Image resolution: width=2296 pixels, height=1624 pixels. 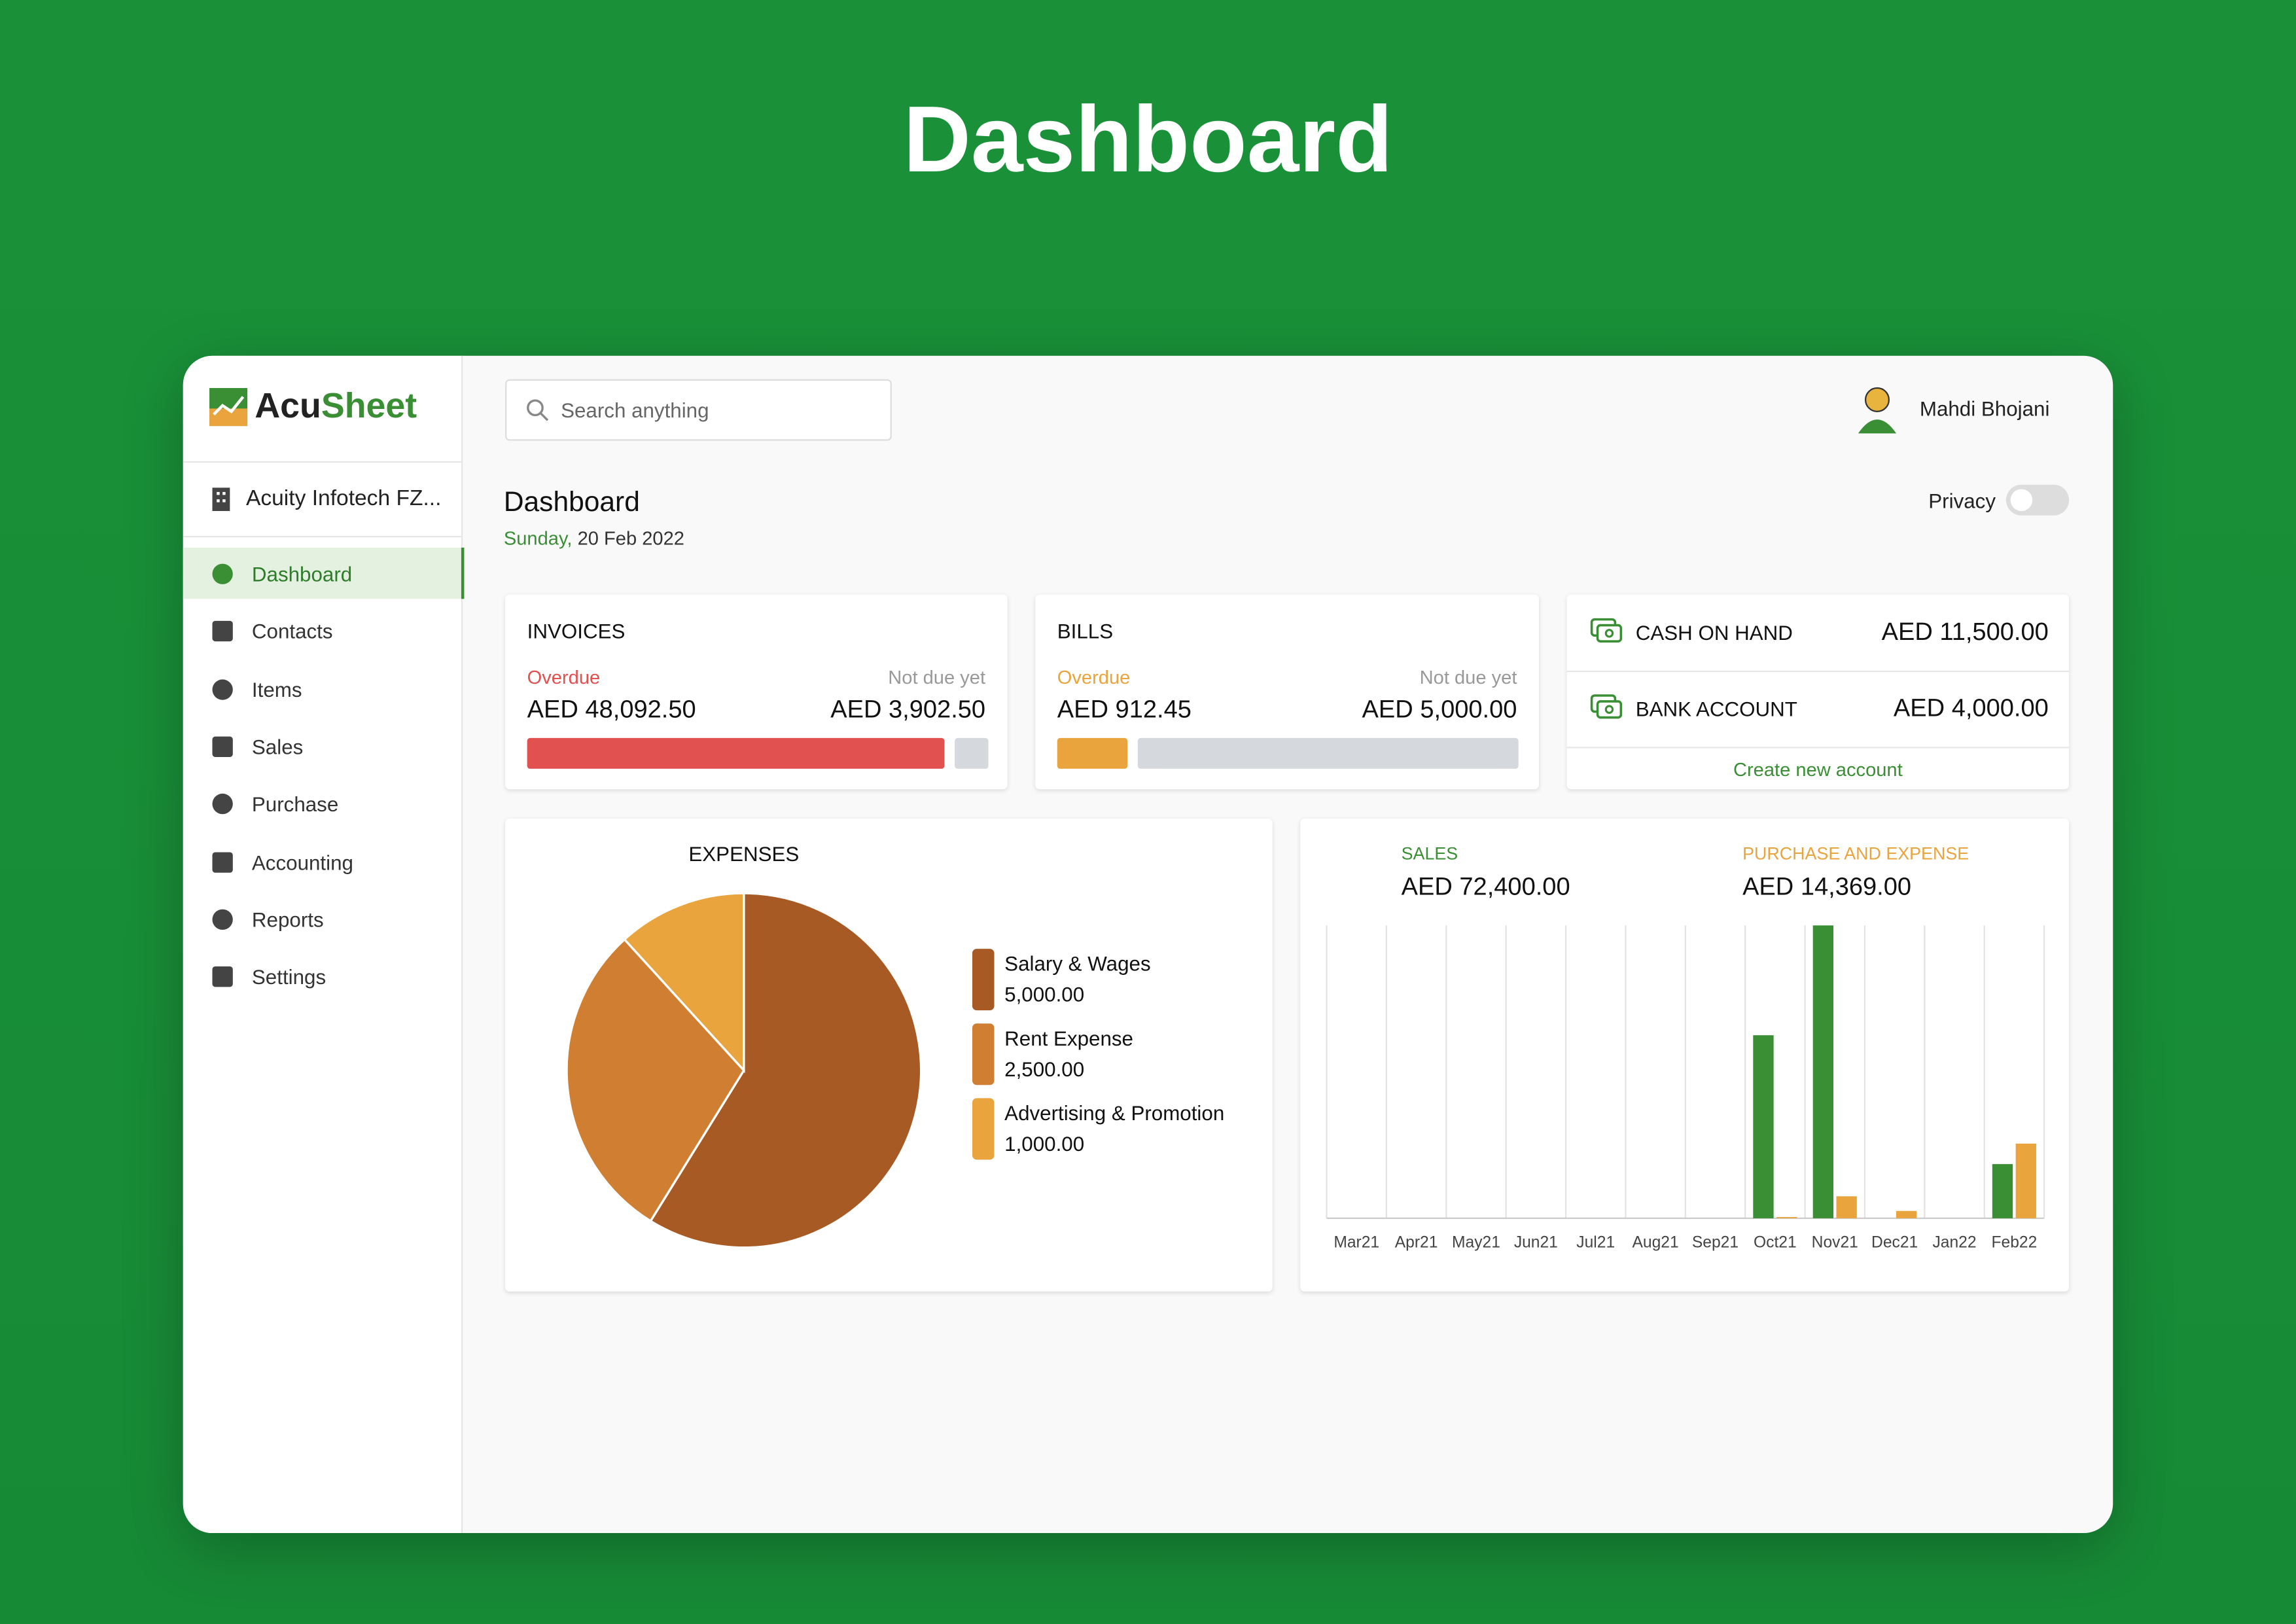 I want to click on logo-part: Acu, so click(x=288, y=406).